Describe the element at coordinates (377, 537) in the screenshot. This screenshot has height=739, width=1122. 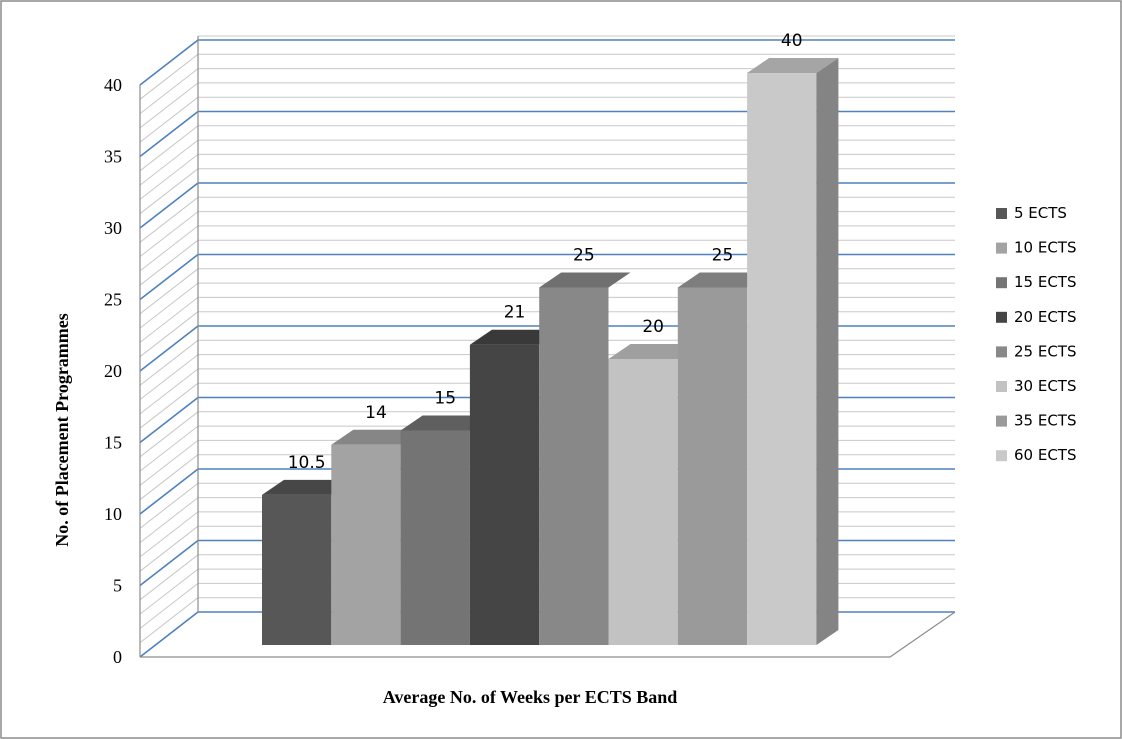
I see `bar-10-ects` at that location.